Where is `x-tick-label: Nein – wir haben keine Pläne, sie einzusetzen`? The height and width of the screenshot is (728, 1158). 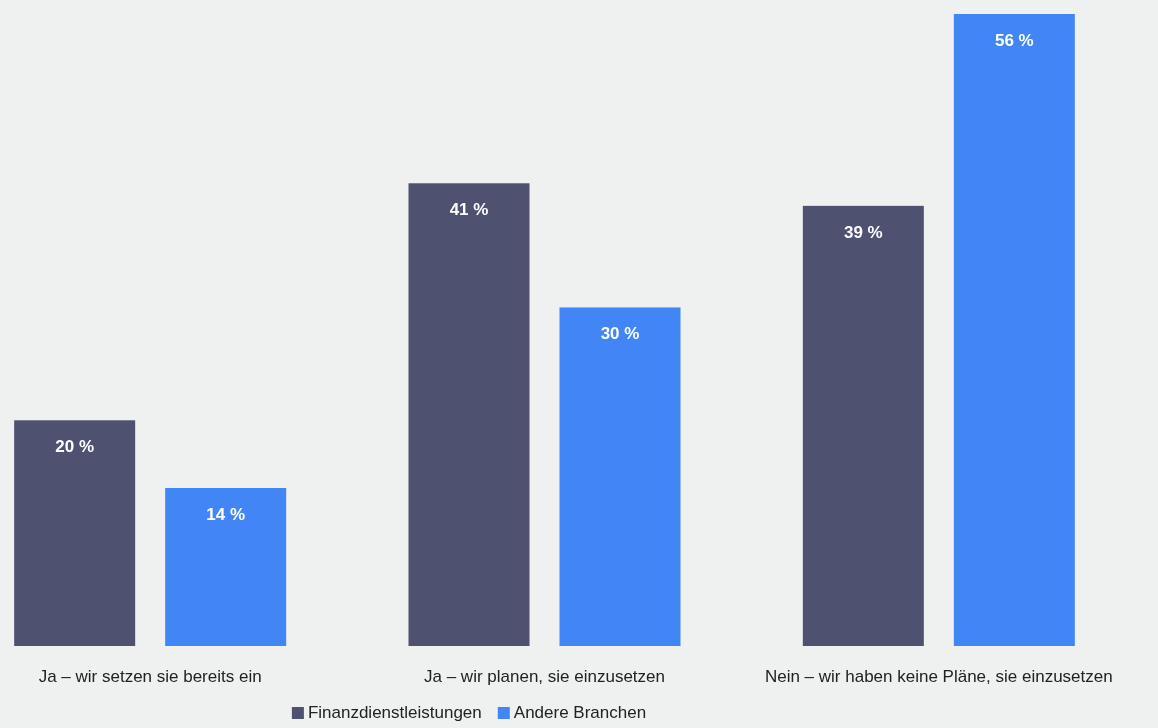
x-tick-label: Nein – wir haben keine Pläne, sie einzusetzen is located at coordinates (938, 676).